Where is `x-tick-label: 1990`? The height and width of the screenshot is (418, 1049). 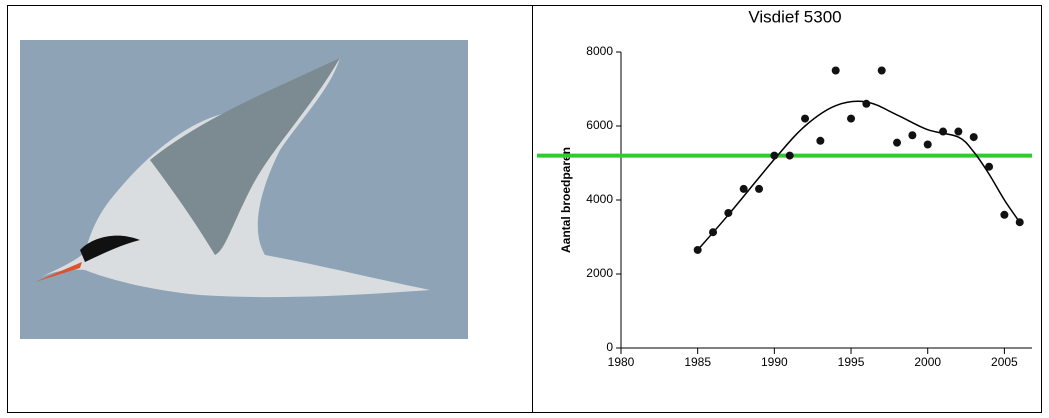
x-tick-label: 1990 is located at coordinates (774, 362).